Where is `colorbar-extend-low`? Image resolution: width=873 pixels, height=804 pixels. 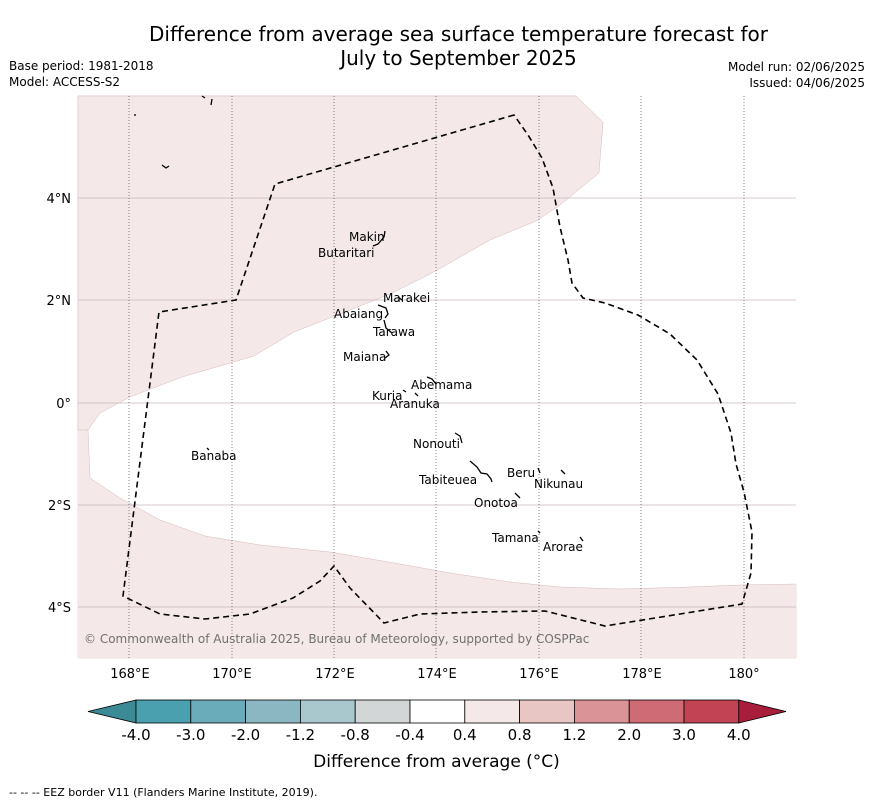
colorbar-extend-low is located at coordinates (112, 711).